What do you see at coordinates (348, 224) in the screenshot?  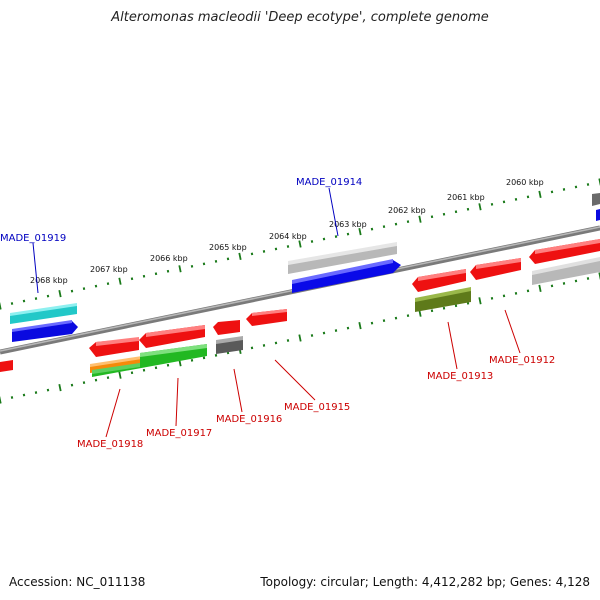 I see `kbp-label: 2063 kbp` at bounding box center [348, 224].